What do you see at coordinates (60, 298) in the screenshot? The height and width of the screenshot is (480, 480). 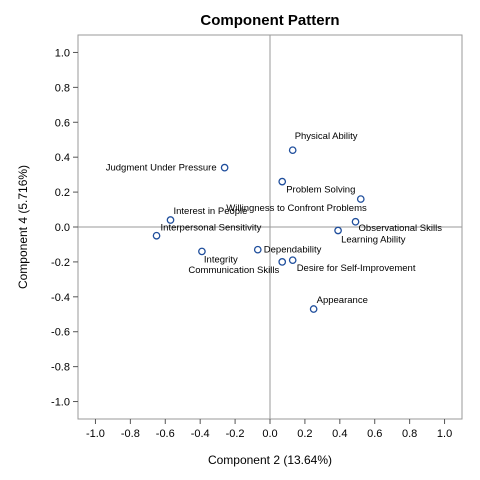 I see `y-tick-label: -0.4` at bounding box center [60, 298].